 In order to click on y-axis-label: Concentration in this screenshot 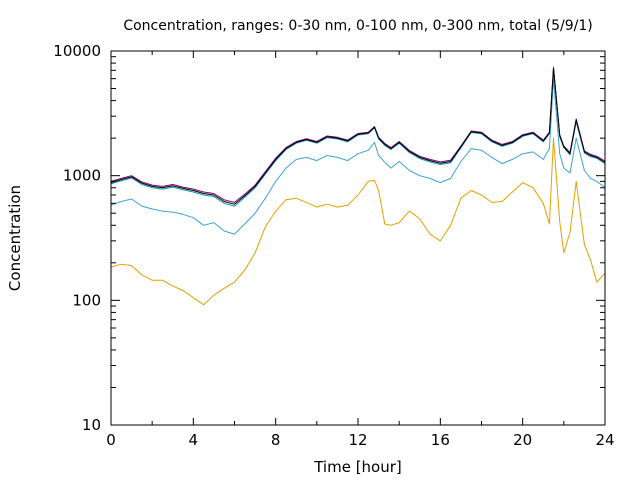, I will do `click(15, 238)`.